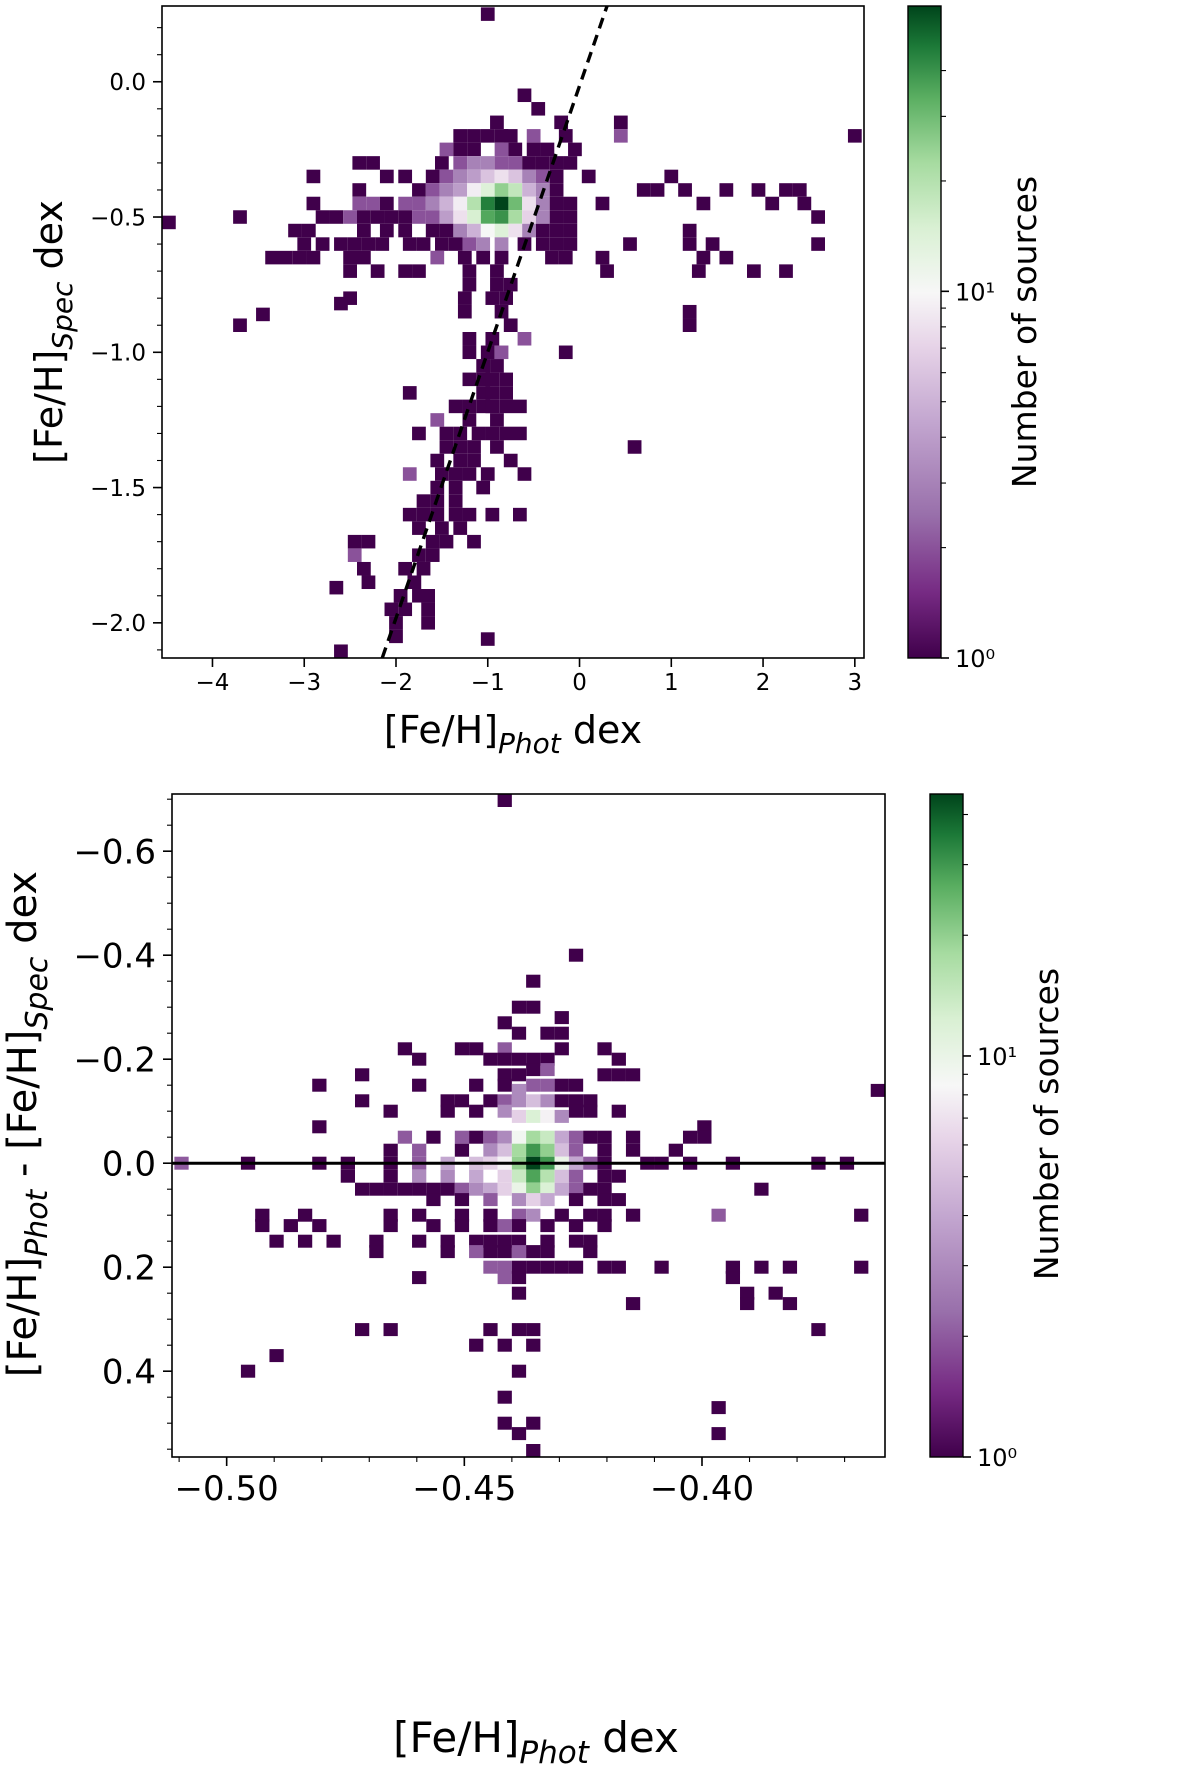 The width and height of the screenshot is (1200, 1765). Describe the element at coordinates (990, 1142) in the screenshot. I see `bottom-colorbar-ticks: 10⁰ 10¹` at that location.